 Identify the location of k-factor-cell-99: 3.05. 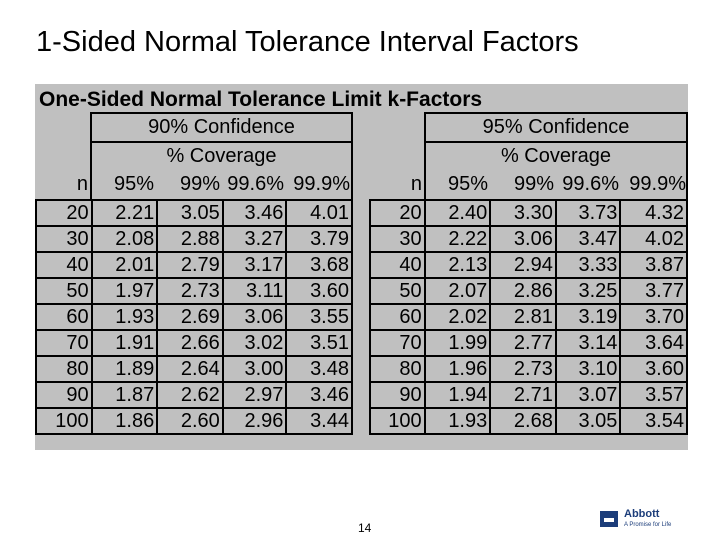
(190, 213).